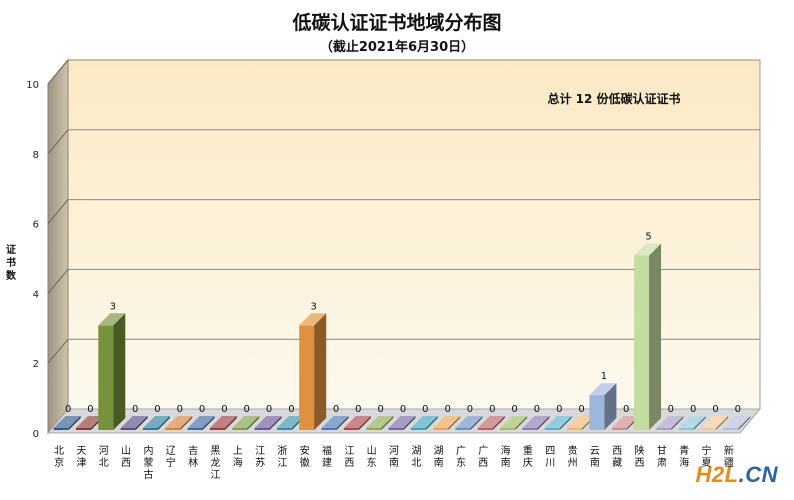  What do you see at coordinates (201, 423) in the screenshot?
I see `bar-吉林` at bounding box center [201, 423].